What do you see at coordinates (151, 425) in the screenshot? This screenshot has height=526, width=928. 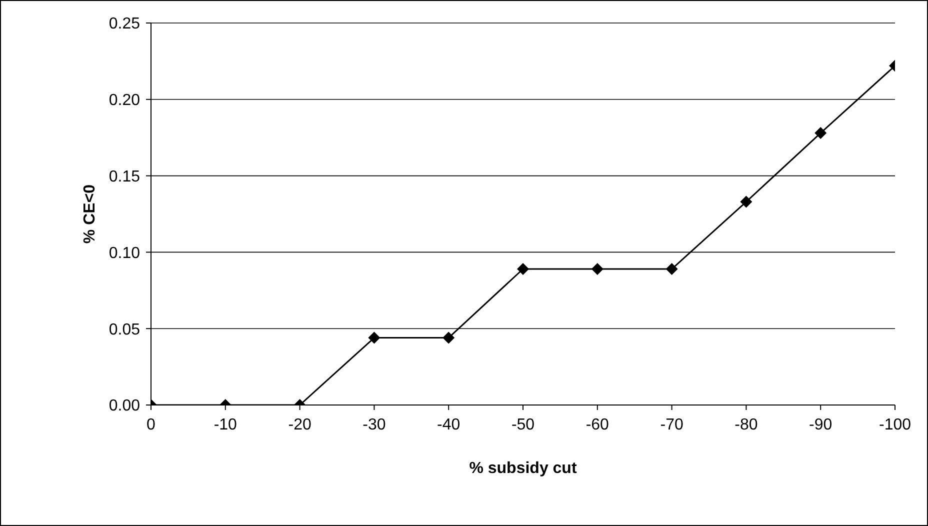 I see `x-tick-label: 0` at bounding box center [151, 425].